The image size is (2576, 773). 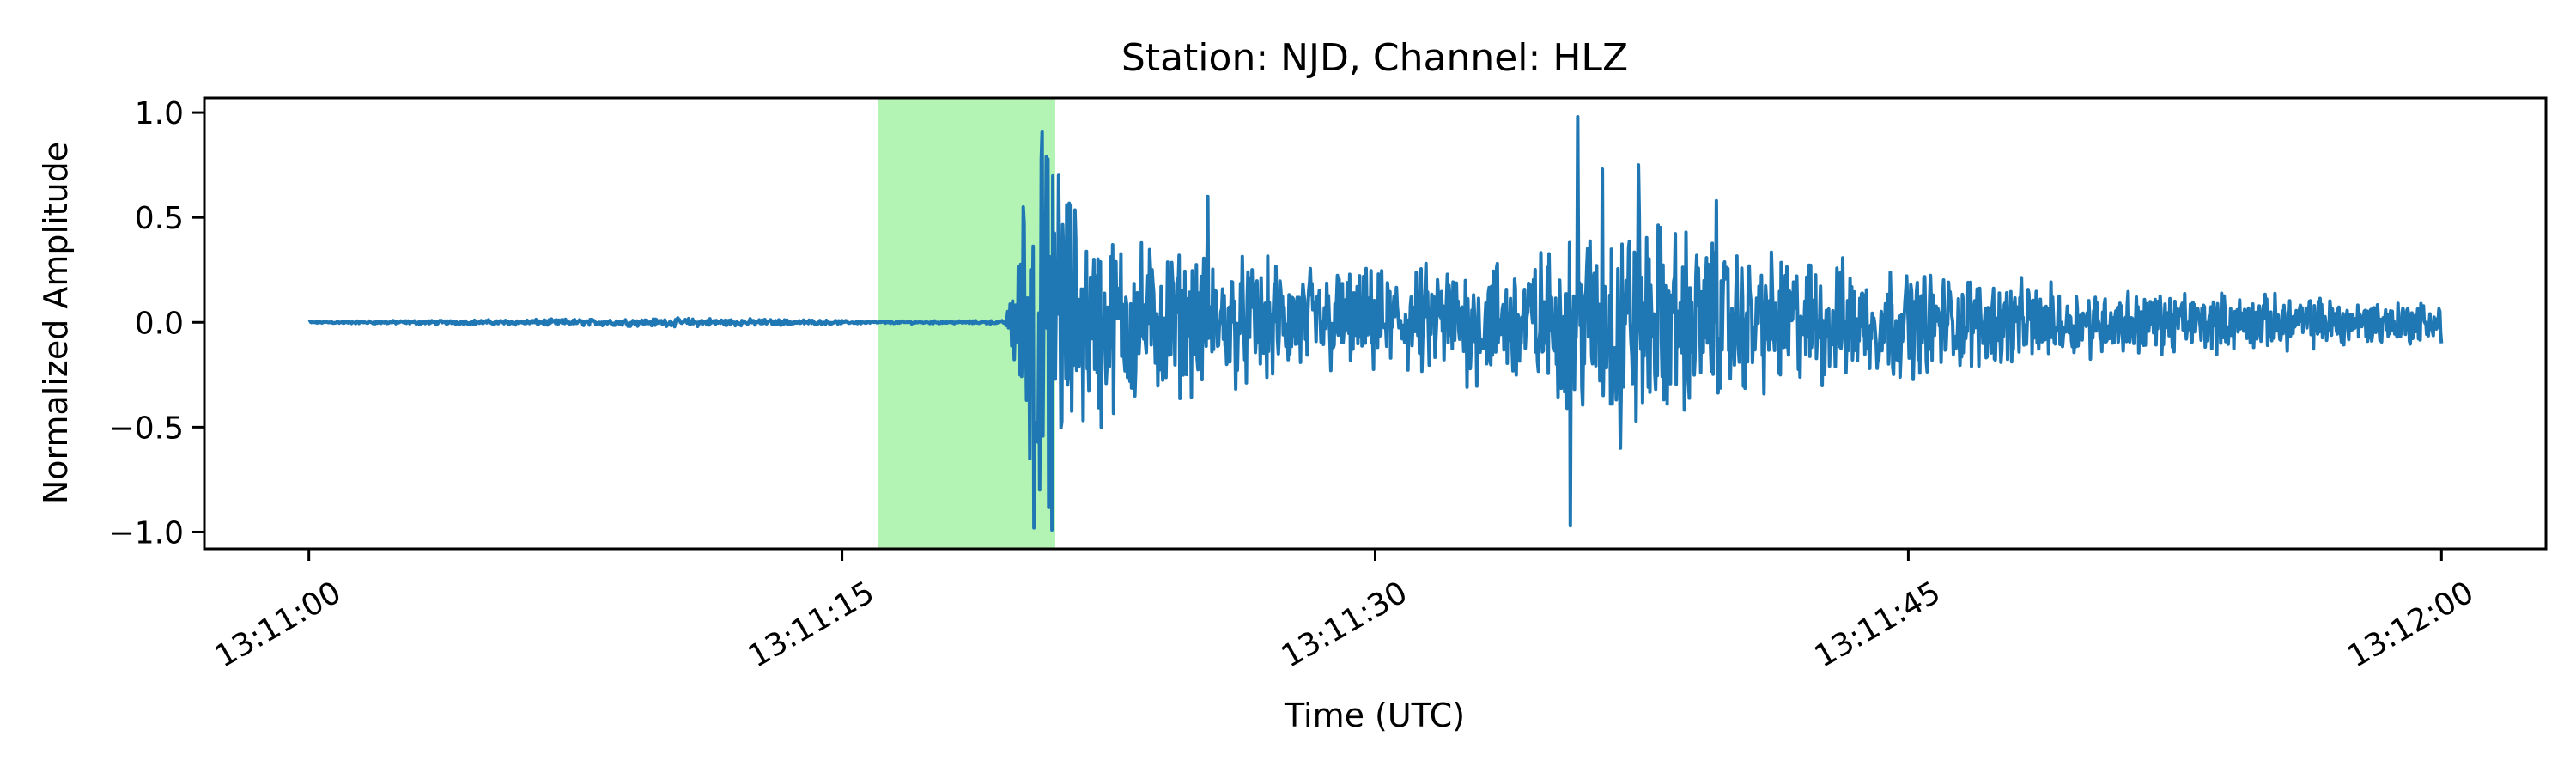 What do you see at coordinates (1374, 58) in the screenshot?
I see `chart-title: Station: NJD, Channel: HLZ` at bounding box center [1374, 58].